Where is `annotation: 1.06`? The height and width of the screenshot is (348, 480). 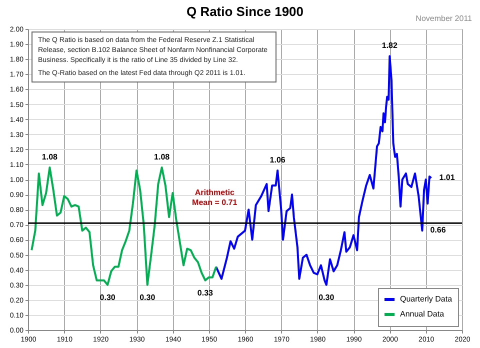
annotation: 1.06 is located at coordinates (278, 159).